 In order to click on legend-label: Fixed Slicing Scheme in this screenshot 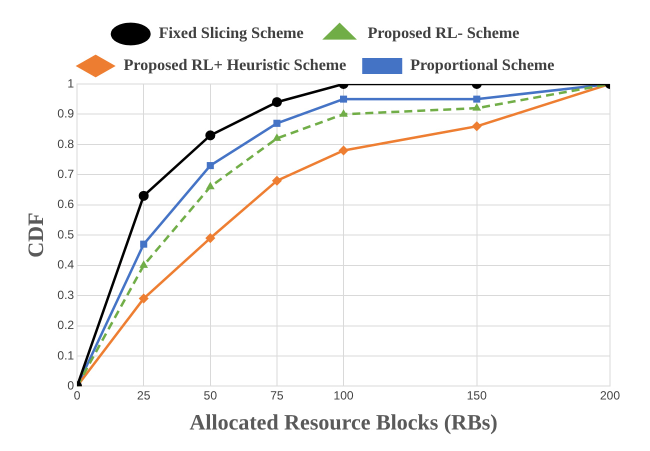, I will do `click(231, 33)`.